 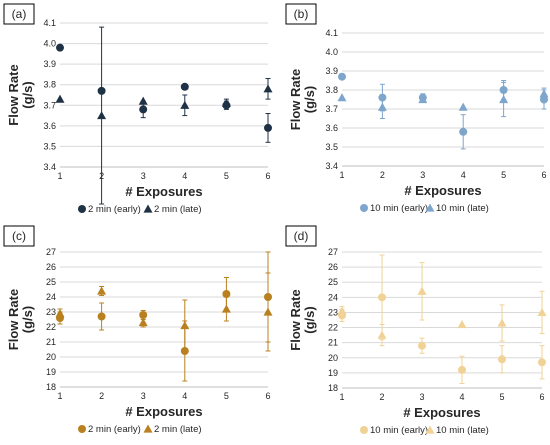 What do you see at coordinates (109, 209) in the screenshot?
I see `legend-item: 2 min (early)` at bounding box center [109, 209].